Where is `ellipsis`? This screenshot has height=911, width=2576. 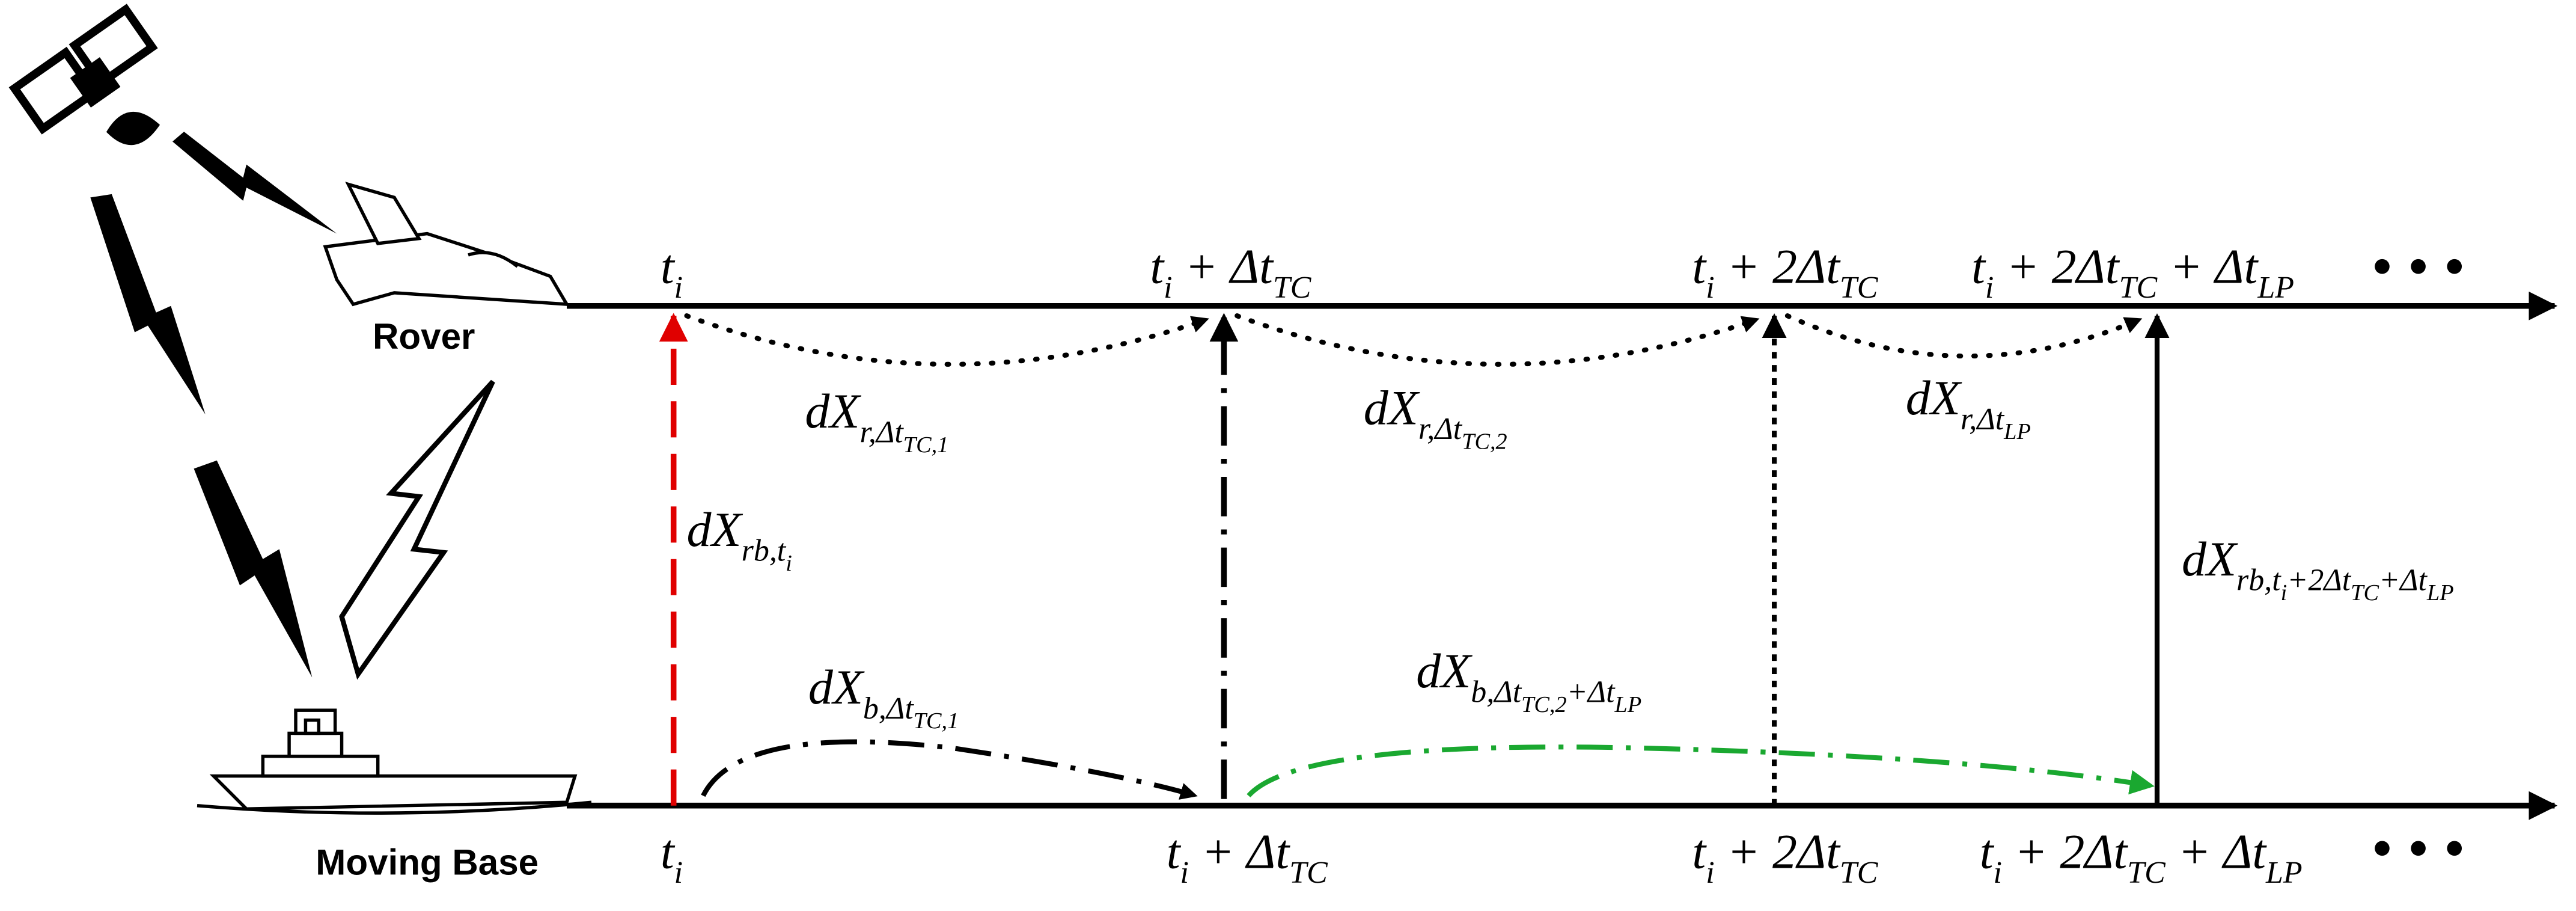 ellipsis is located at coordinates (2418, 557).